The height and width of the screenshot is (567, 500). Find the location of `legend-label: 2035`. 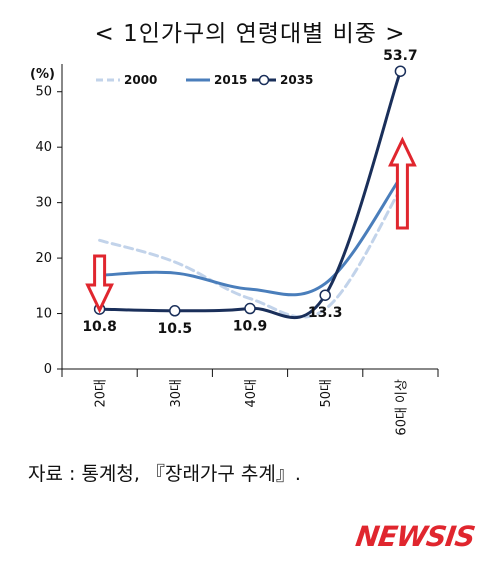

legend-label: 2035 is located at coordinates (296, 80).